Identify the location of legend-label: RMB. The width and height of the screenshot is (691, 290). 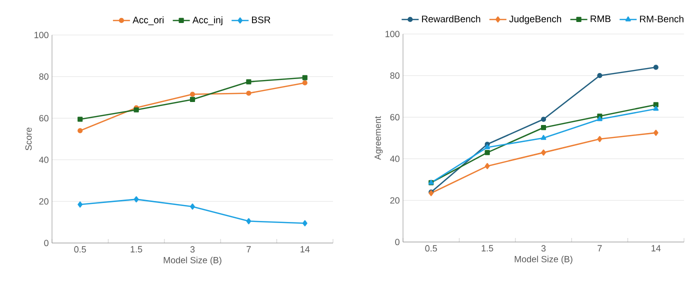
(600, 19).